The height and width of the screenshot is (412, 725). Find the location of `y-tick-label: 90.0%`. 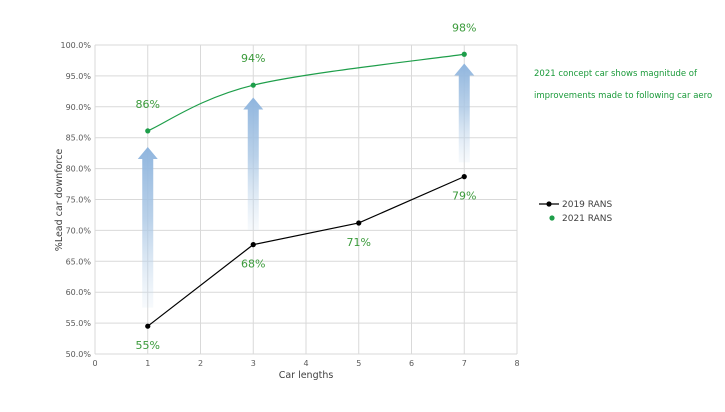

y-tick-label: 90.0% is located at coordinates (79, 107).